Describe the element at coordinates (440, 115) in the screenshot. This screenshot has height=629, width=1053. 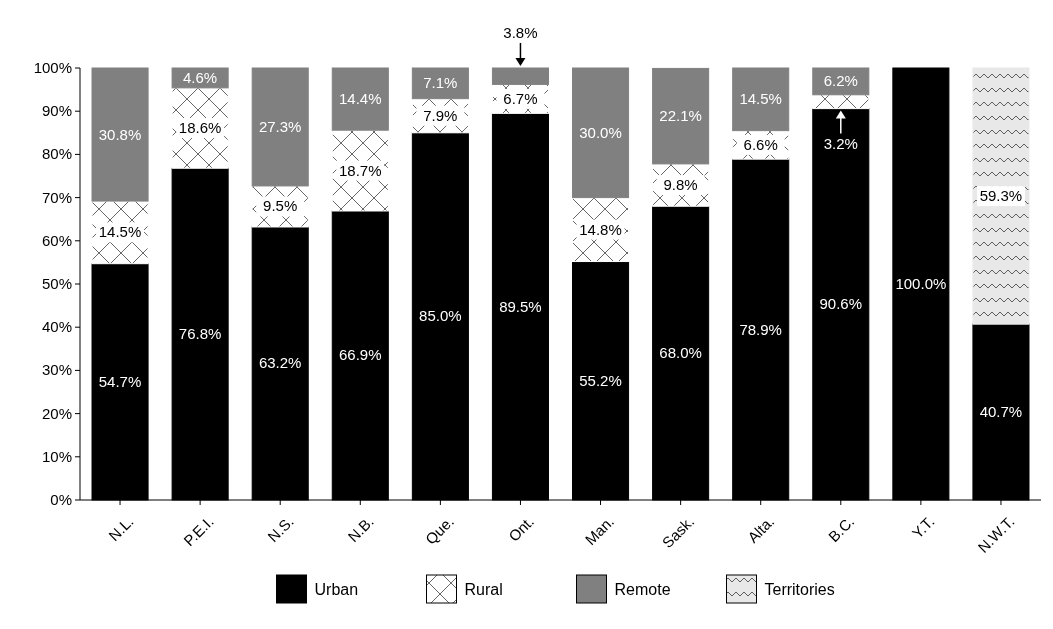
I see `data-label: 7.9%` at that location.